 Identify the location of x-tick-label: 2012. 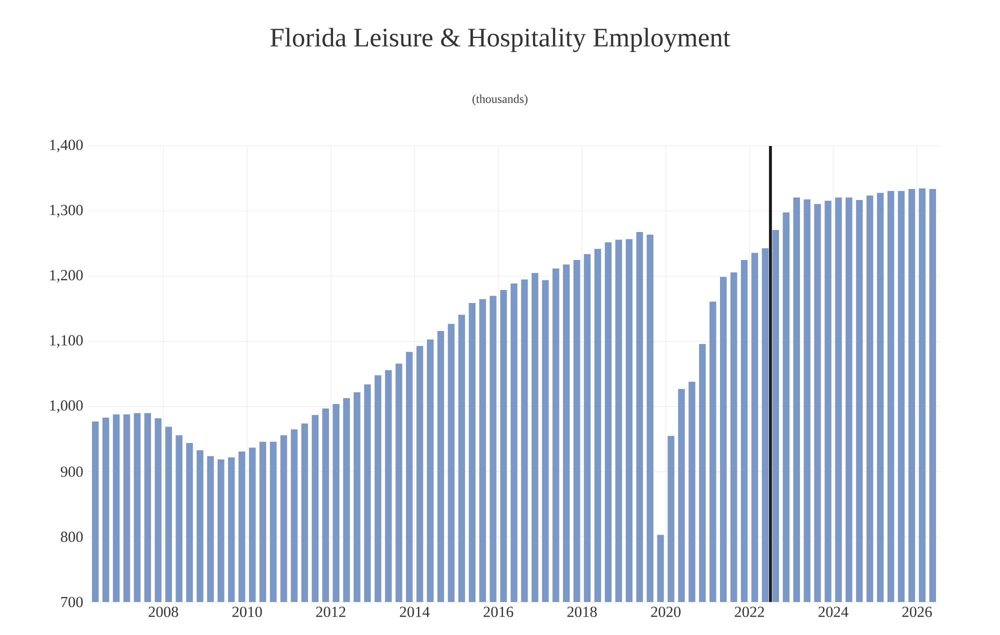
(331, 612).